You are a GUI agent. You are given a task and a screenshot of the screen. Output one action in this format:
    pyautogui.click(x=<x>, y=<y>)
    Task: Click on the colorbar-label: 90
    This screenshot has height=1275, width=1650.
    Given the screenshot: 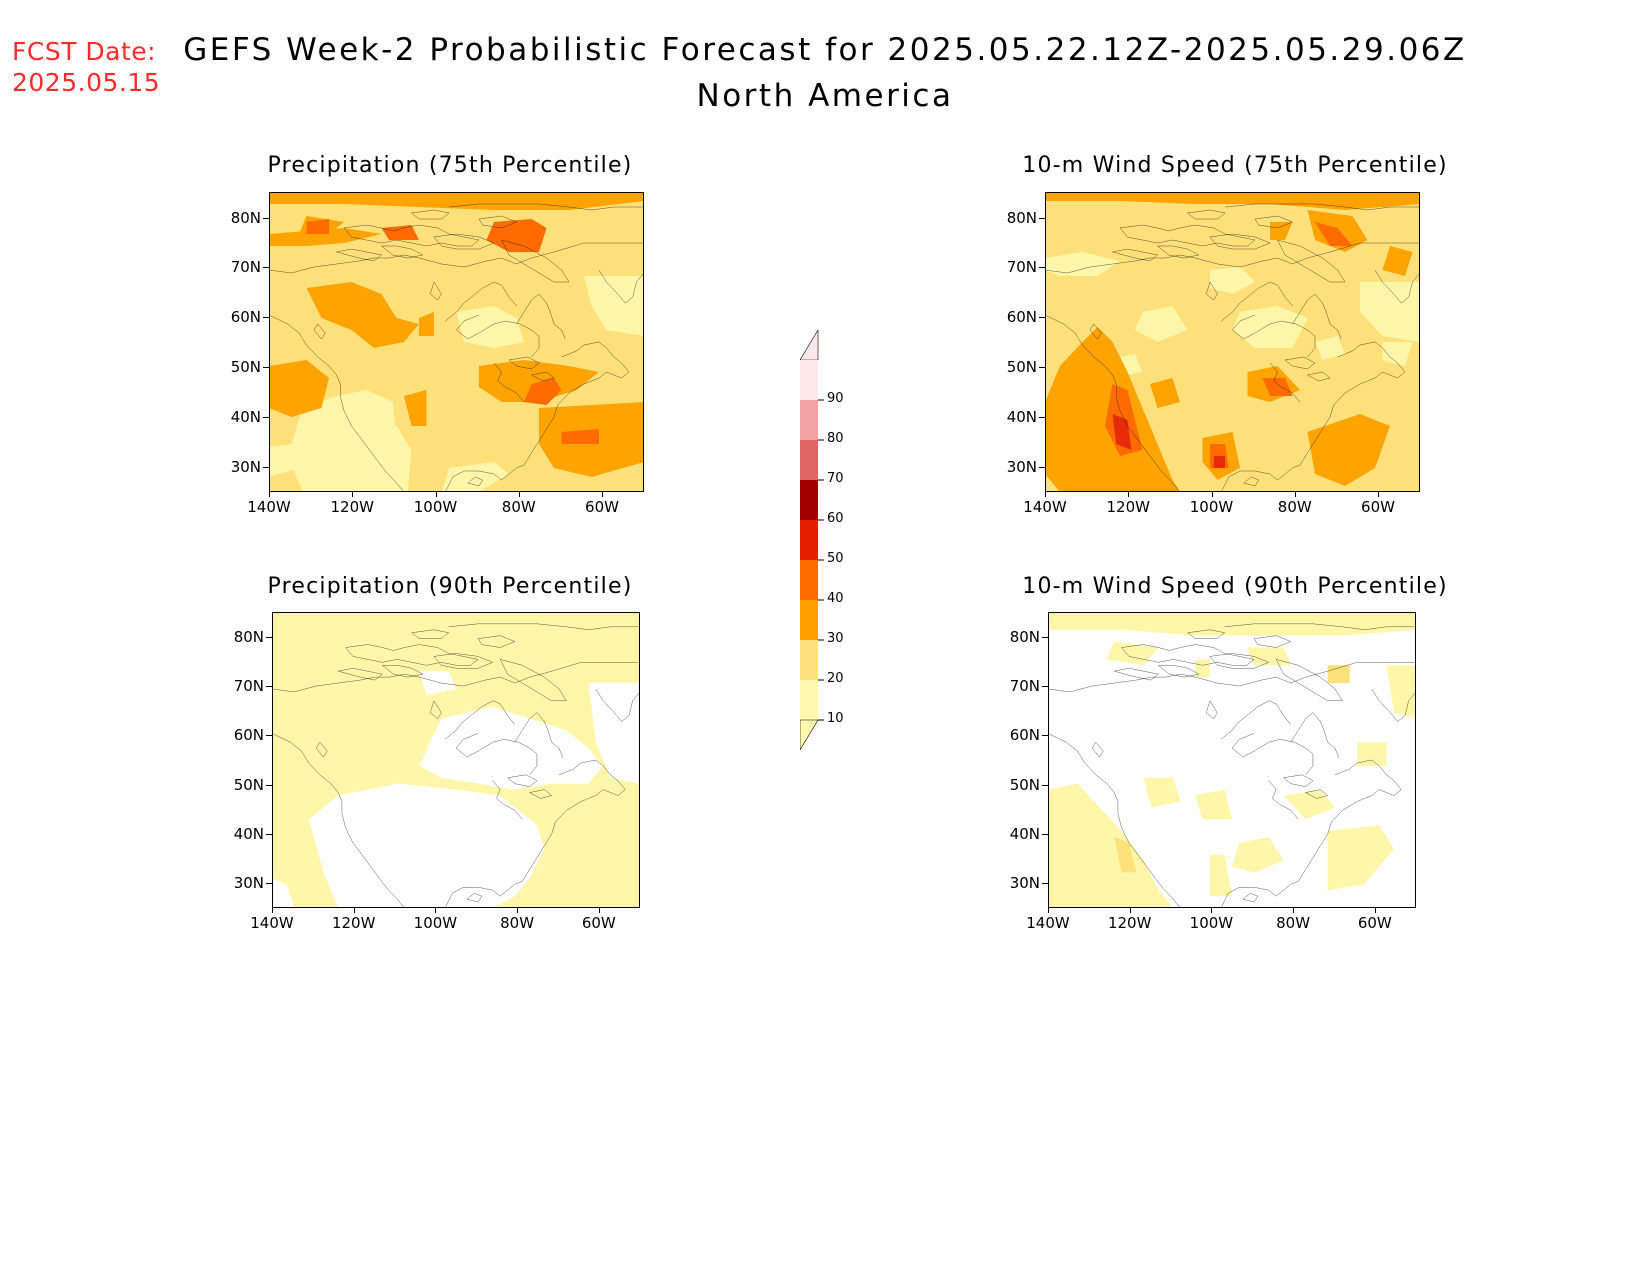 What is the action you would take?
    pyautogui.click(x=835, y=398)
    